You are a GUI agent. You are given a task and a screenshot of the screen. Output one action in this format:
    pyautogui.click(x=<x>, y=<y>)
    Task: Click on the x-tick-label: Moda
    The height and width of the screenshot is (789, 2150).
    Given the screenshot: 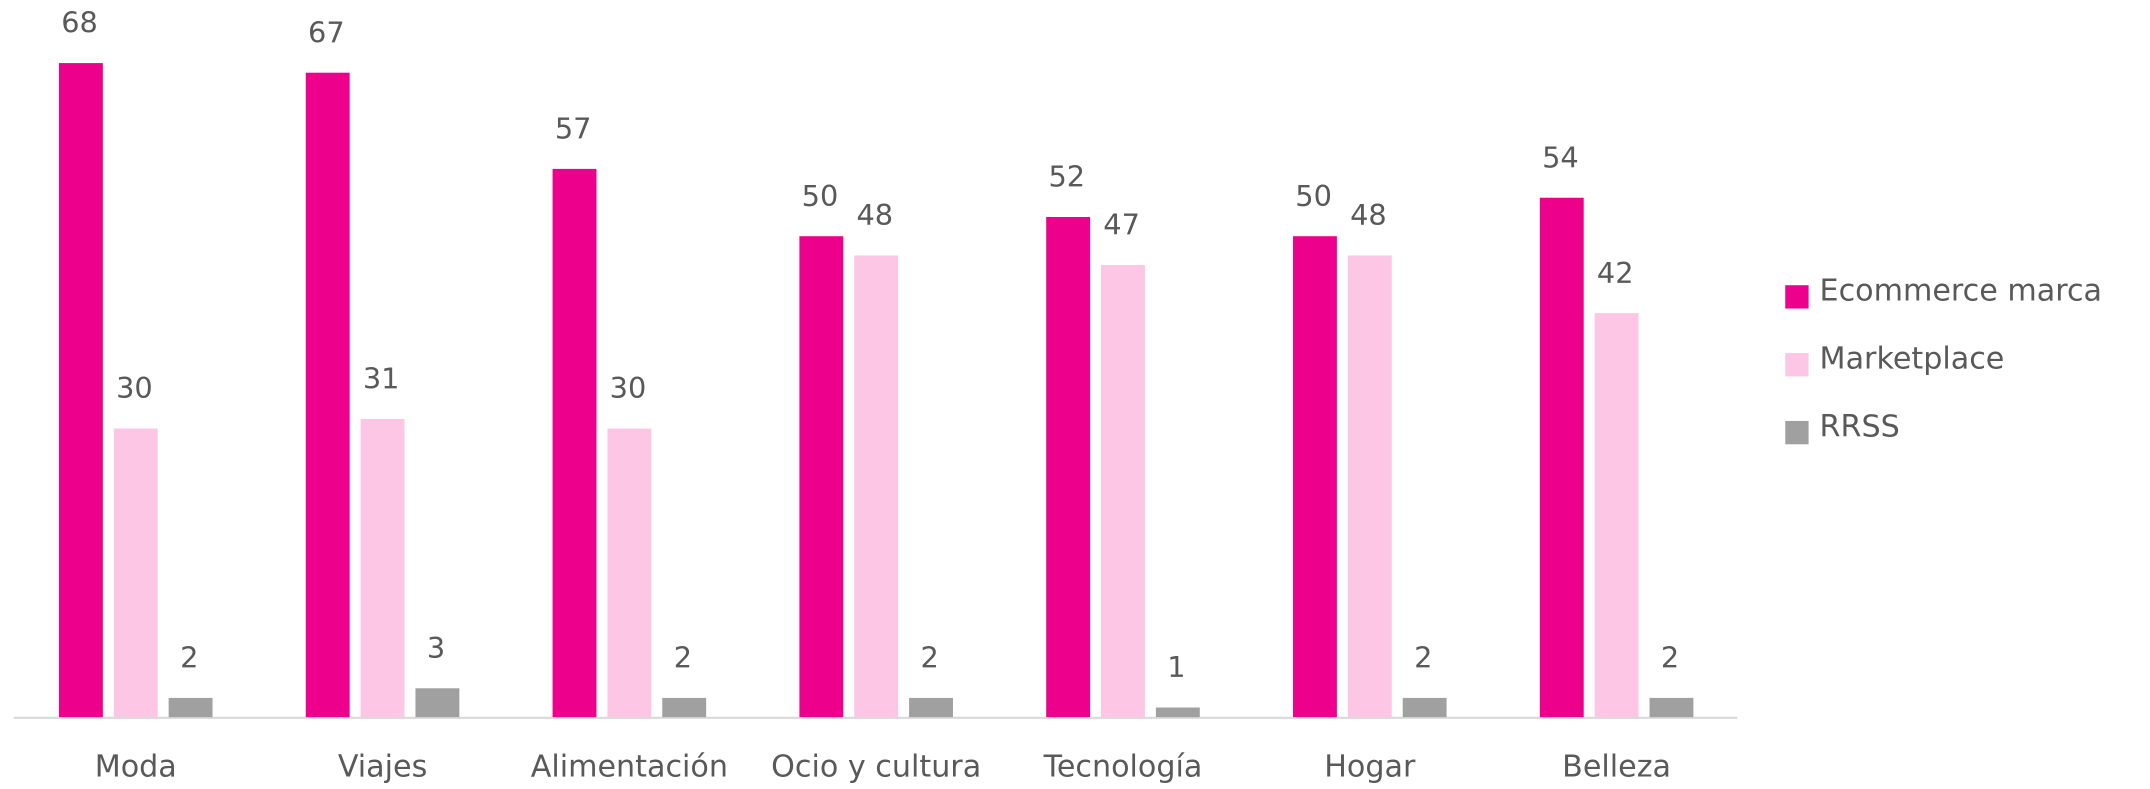 What is the action you would take?
    pyautogui.click(x=136, y=766)
    